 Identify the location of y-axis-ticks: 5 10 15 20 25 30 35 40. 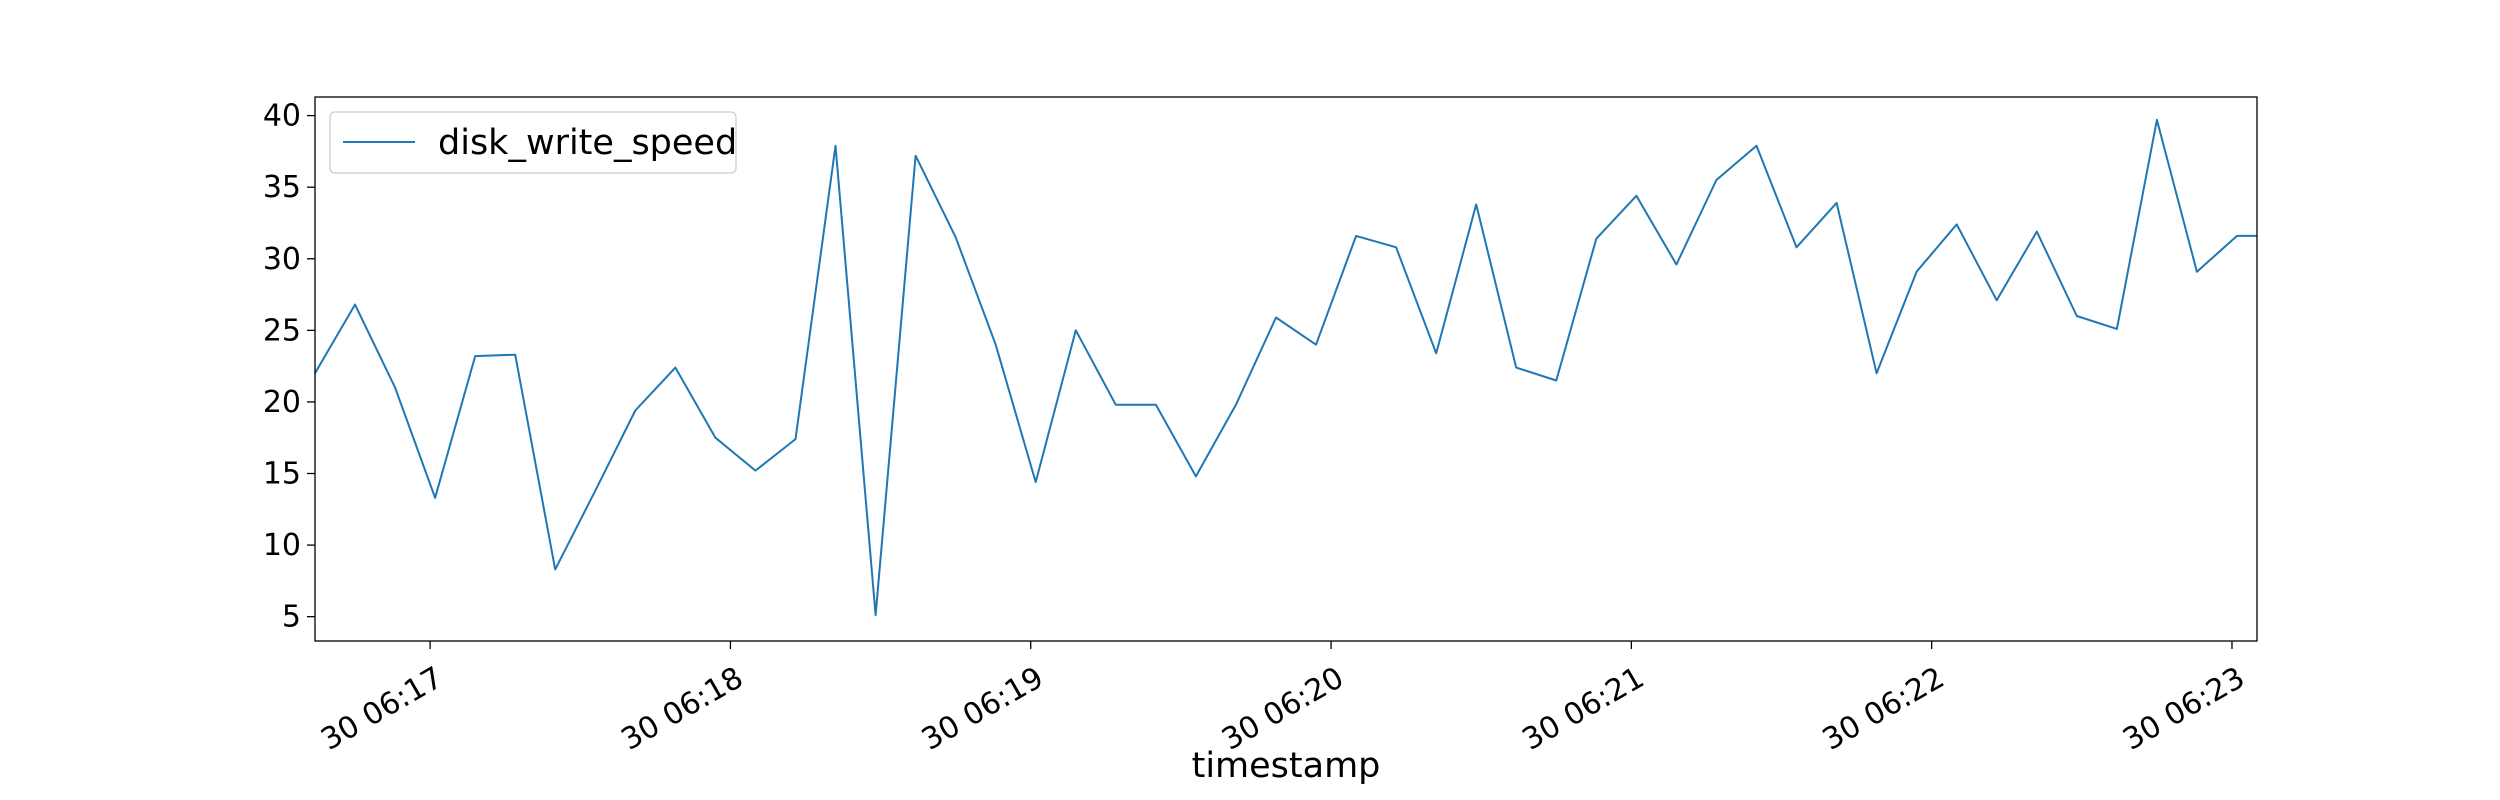
(289, 367).